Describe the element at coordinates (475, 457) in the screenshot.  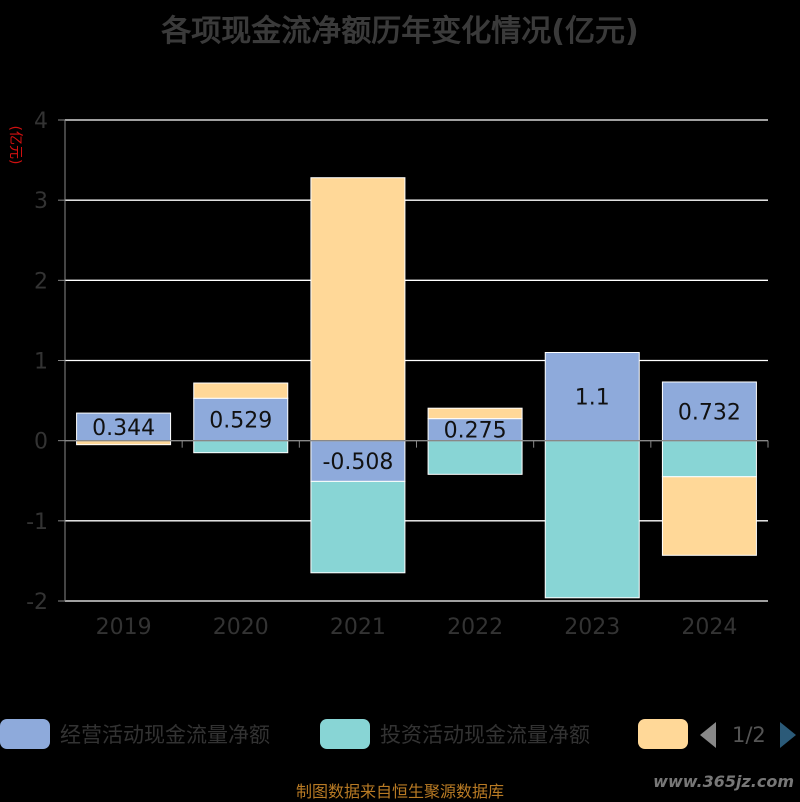
I see `bar-investing-2022` at that location.